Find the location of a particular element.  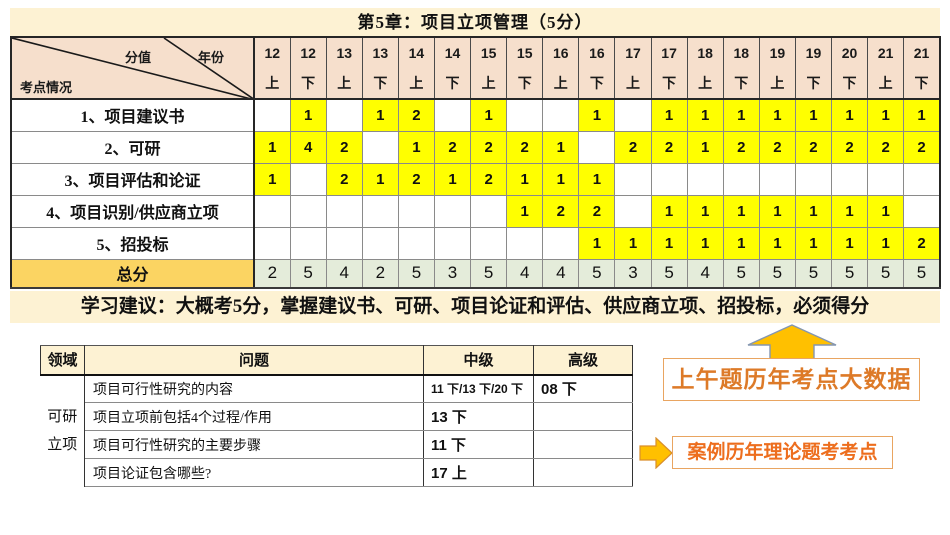

total-row: 总分 2 5 4 2 5 3 5 4 4 5 3 5 4 5 5 5 5 5 5 is located at coordinates (475, 273).